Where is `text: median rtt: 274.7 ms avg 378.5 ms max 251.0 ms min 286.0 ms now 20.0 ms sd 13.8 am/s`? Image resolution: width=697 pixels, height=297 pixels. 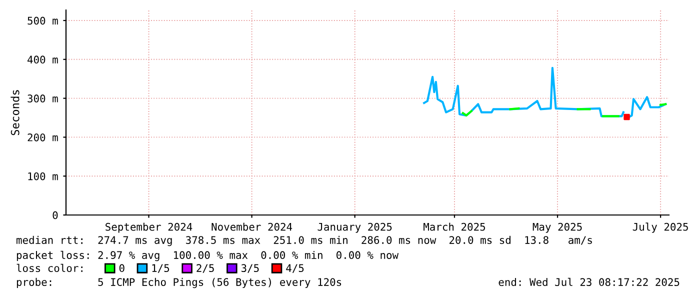 text: median rtt: 274.7 ms avg 378.5 ms max 251.0 ms min 286.0 ms now 20.0 ms sd 13.8 am/s is located at coordinates (304, 241).